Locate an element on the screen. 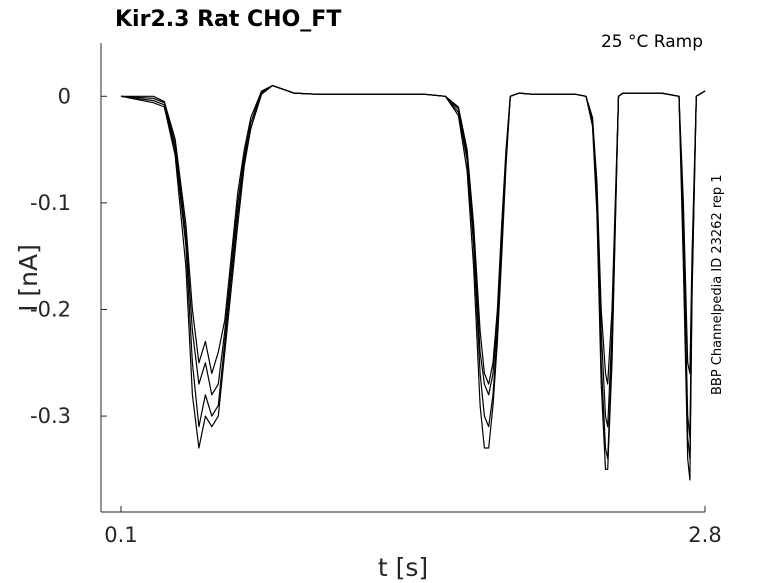  condition-annotation: 25 °C Ramp is located at coordinates (652, 42).